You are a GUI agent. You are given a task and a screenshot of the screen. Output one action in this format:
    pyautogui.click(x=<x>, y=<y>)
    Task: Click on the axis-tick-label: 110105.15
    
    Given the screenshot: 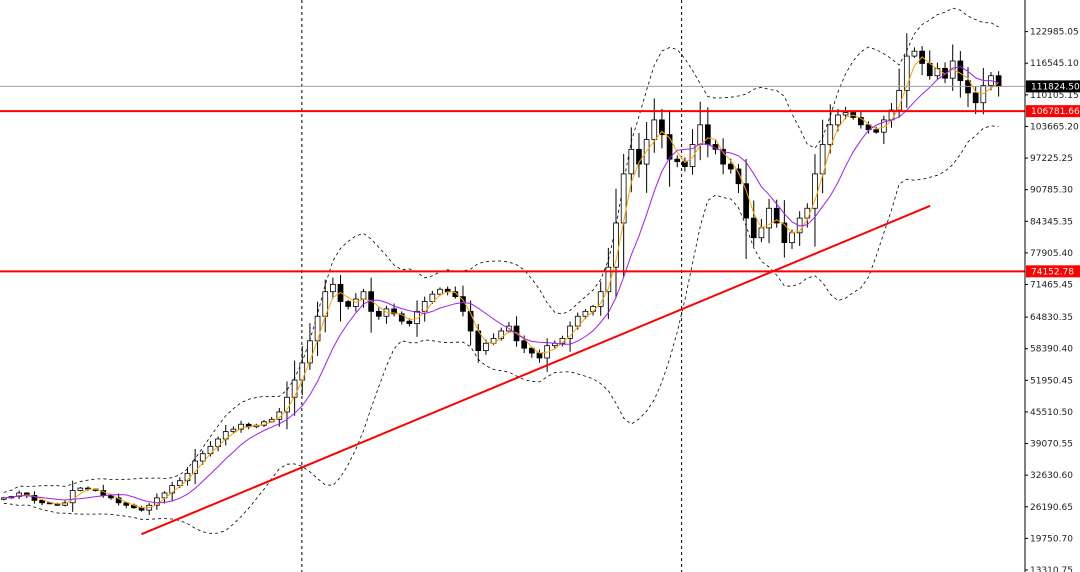 What is the action you would take?
    pyautogui.click(x=1054, y=96)
    